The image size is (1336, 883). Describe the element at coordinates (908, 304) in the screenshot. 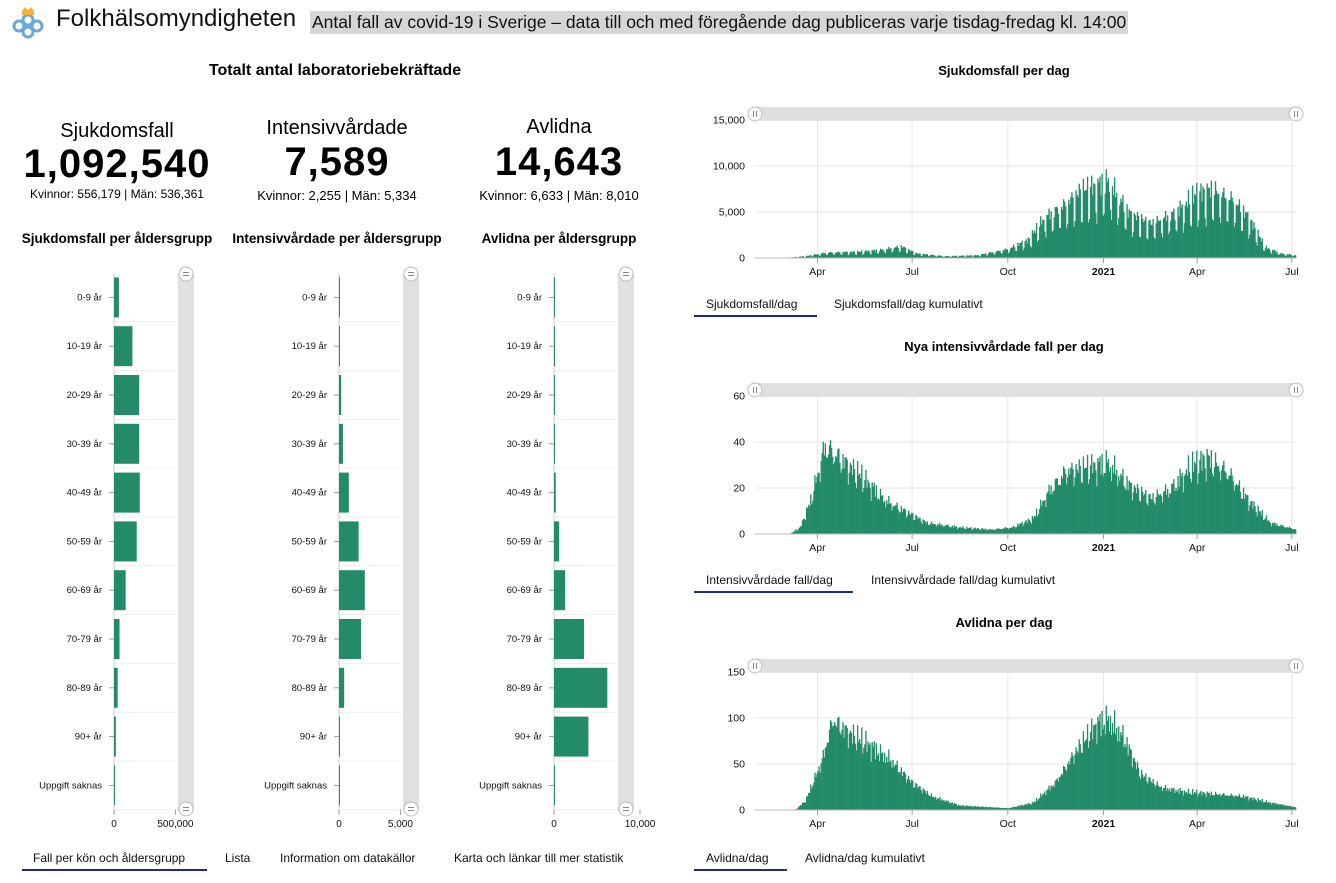

I see `tab-cases-day-cumulative: Sjukdomsfall/dag kumulativt` at that location.